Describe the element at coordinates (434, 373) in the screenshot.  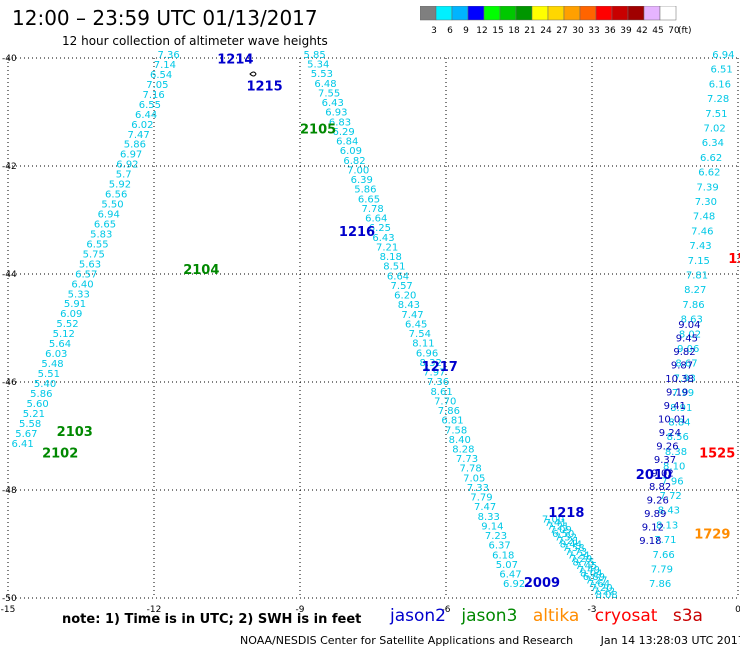
I see `swh-value: 7.97` at that location.